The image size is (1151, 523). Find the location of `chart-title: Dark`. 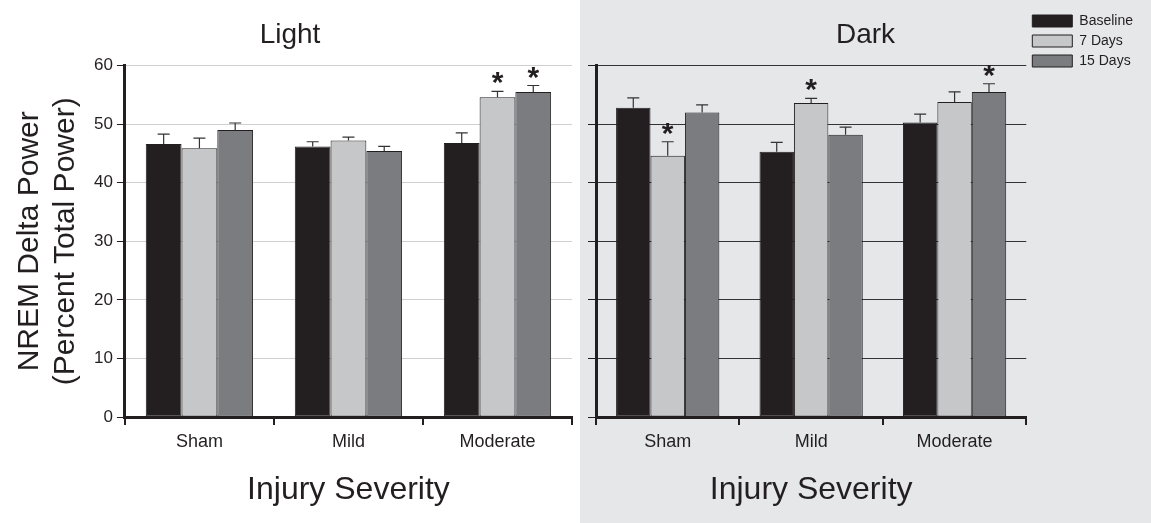

chart-title: Dark is located at coordinates (866, 33).